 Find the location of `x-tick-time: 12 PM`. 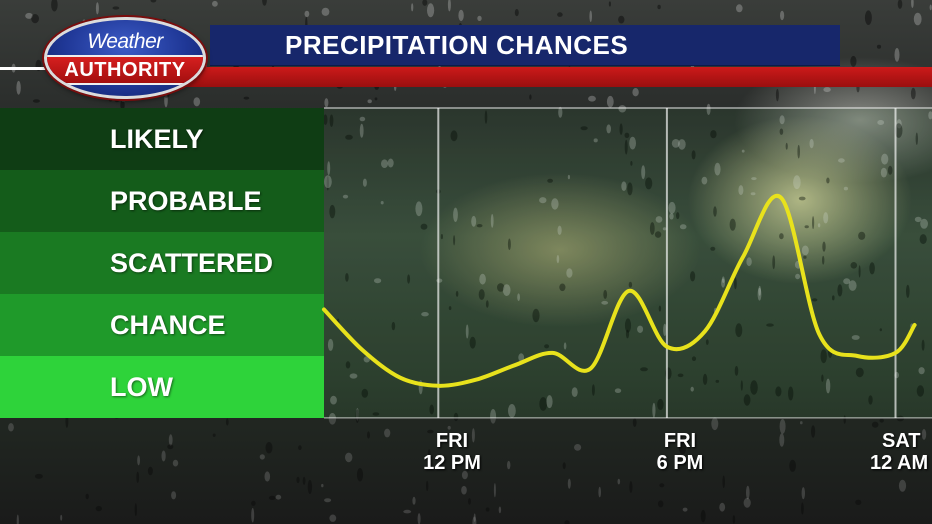

x-tick-time: 12 PM is located at coordinates (452, 463).